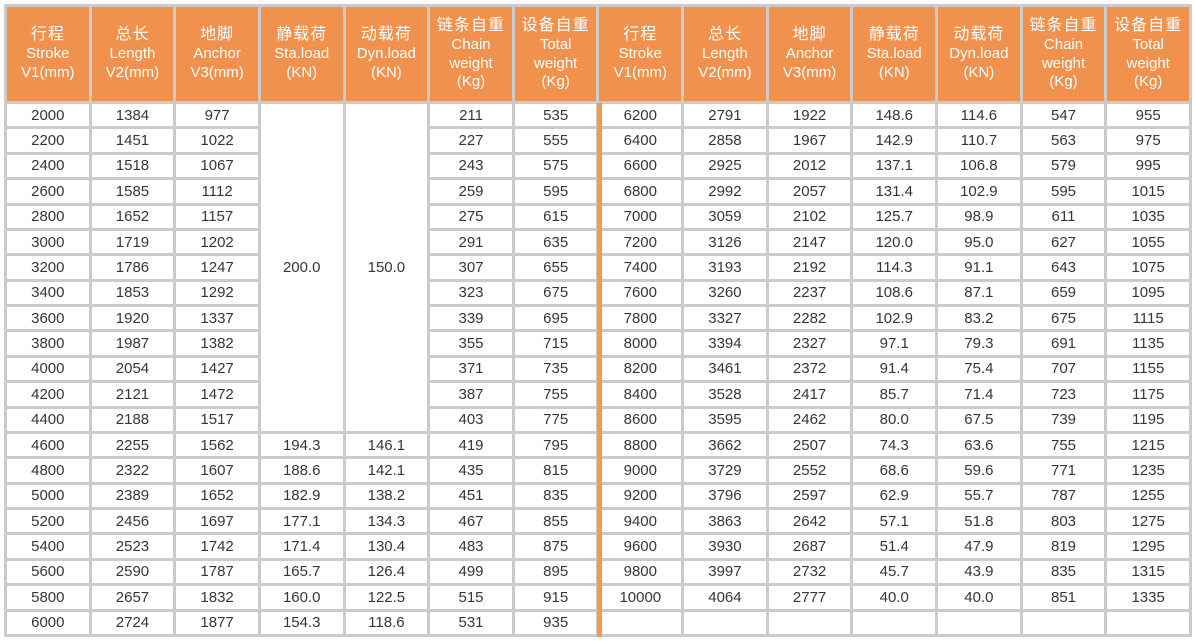  Describe the element at coordinates (555, 191) in the screenshot. I see `cell-total-weight: 595` at that location.